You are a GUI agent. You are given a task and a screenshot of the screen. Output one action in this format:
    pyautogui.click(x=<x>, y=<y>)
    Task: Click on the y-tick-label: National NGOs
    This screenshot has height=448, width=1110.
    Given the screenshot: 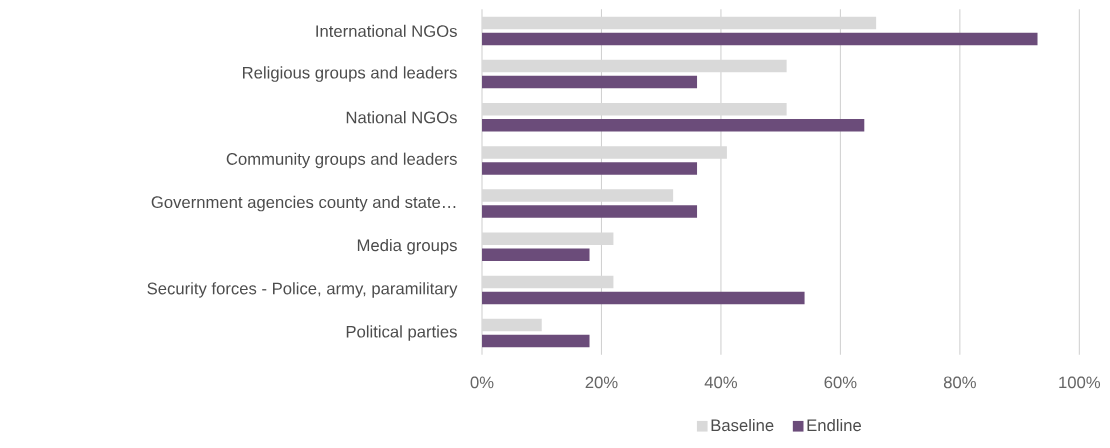 What is the action you would take?
    pyautogui.click(x=401, y=117)
    